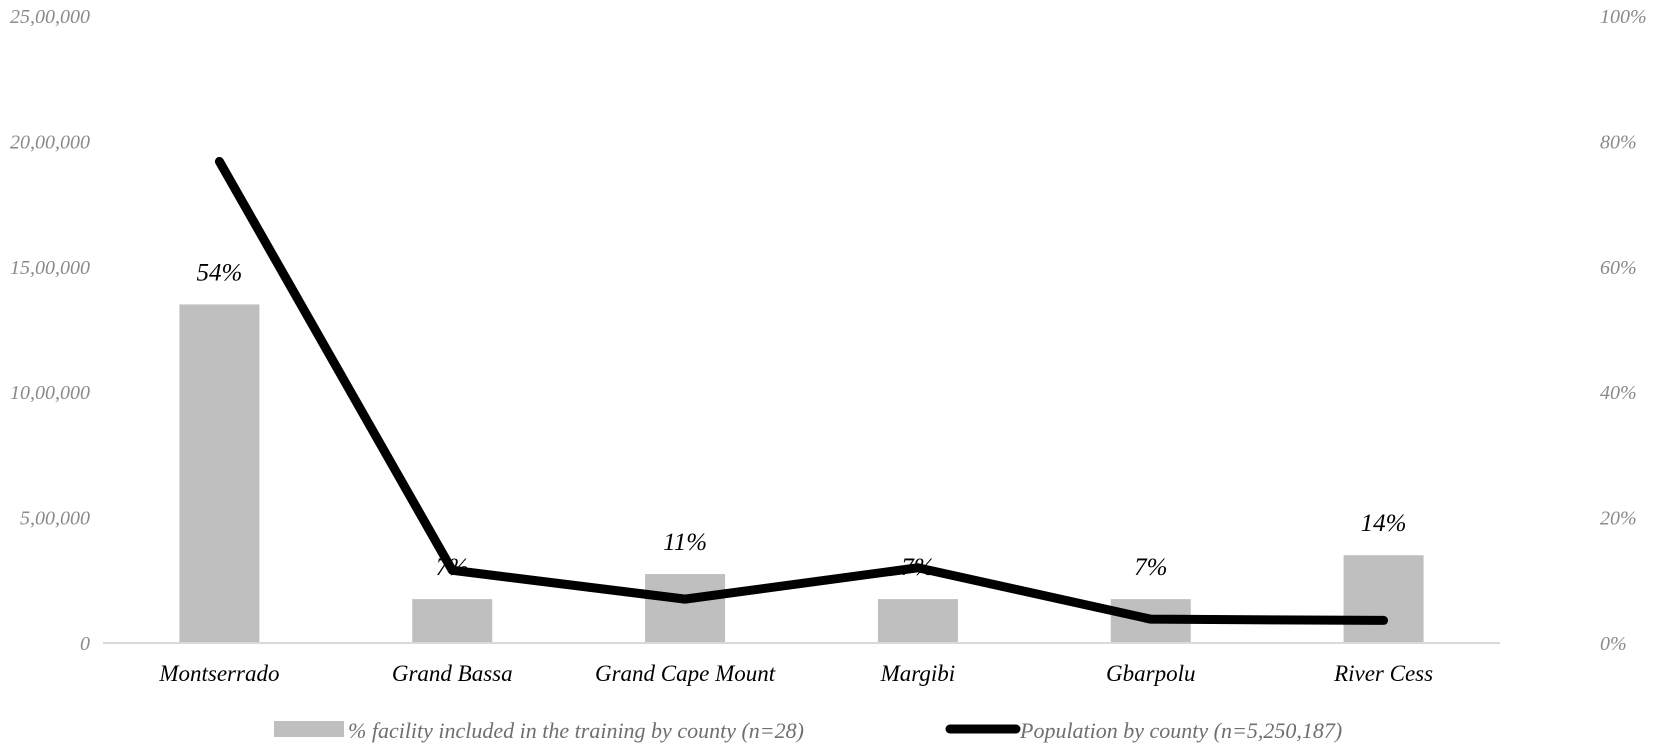  What do you see at coordinates (55, 519) in the screenshot?
I see `left-axis-tick-label: 5,00,000` at bounding box center [55, 519].